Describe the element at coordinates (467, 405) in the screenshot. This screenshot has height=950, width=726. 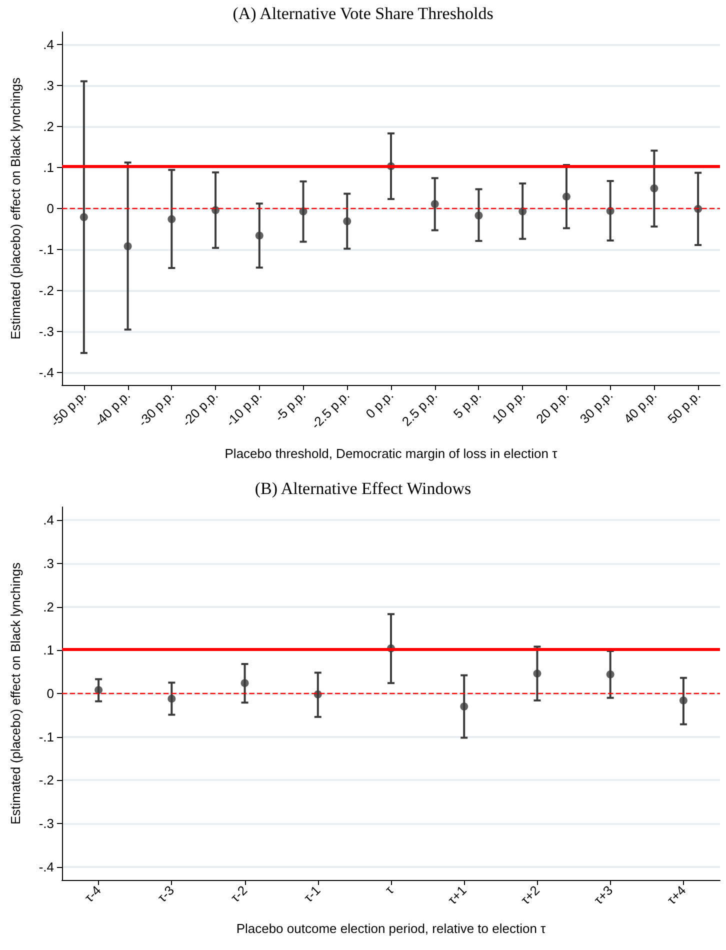
I see `x-tick-label: 5 p.p.` at that location.